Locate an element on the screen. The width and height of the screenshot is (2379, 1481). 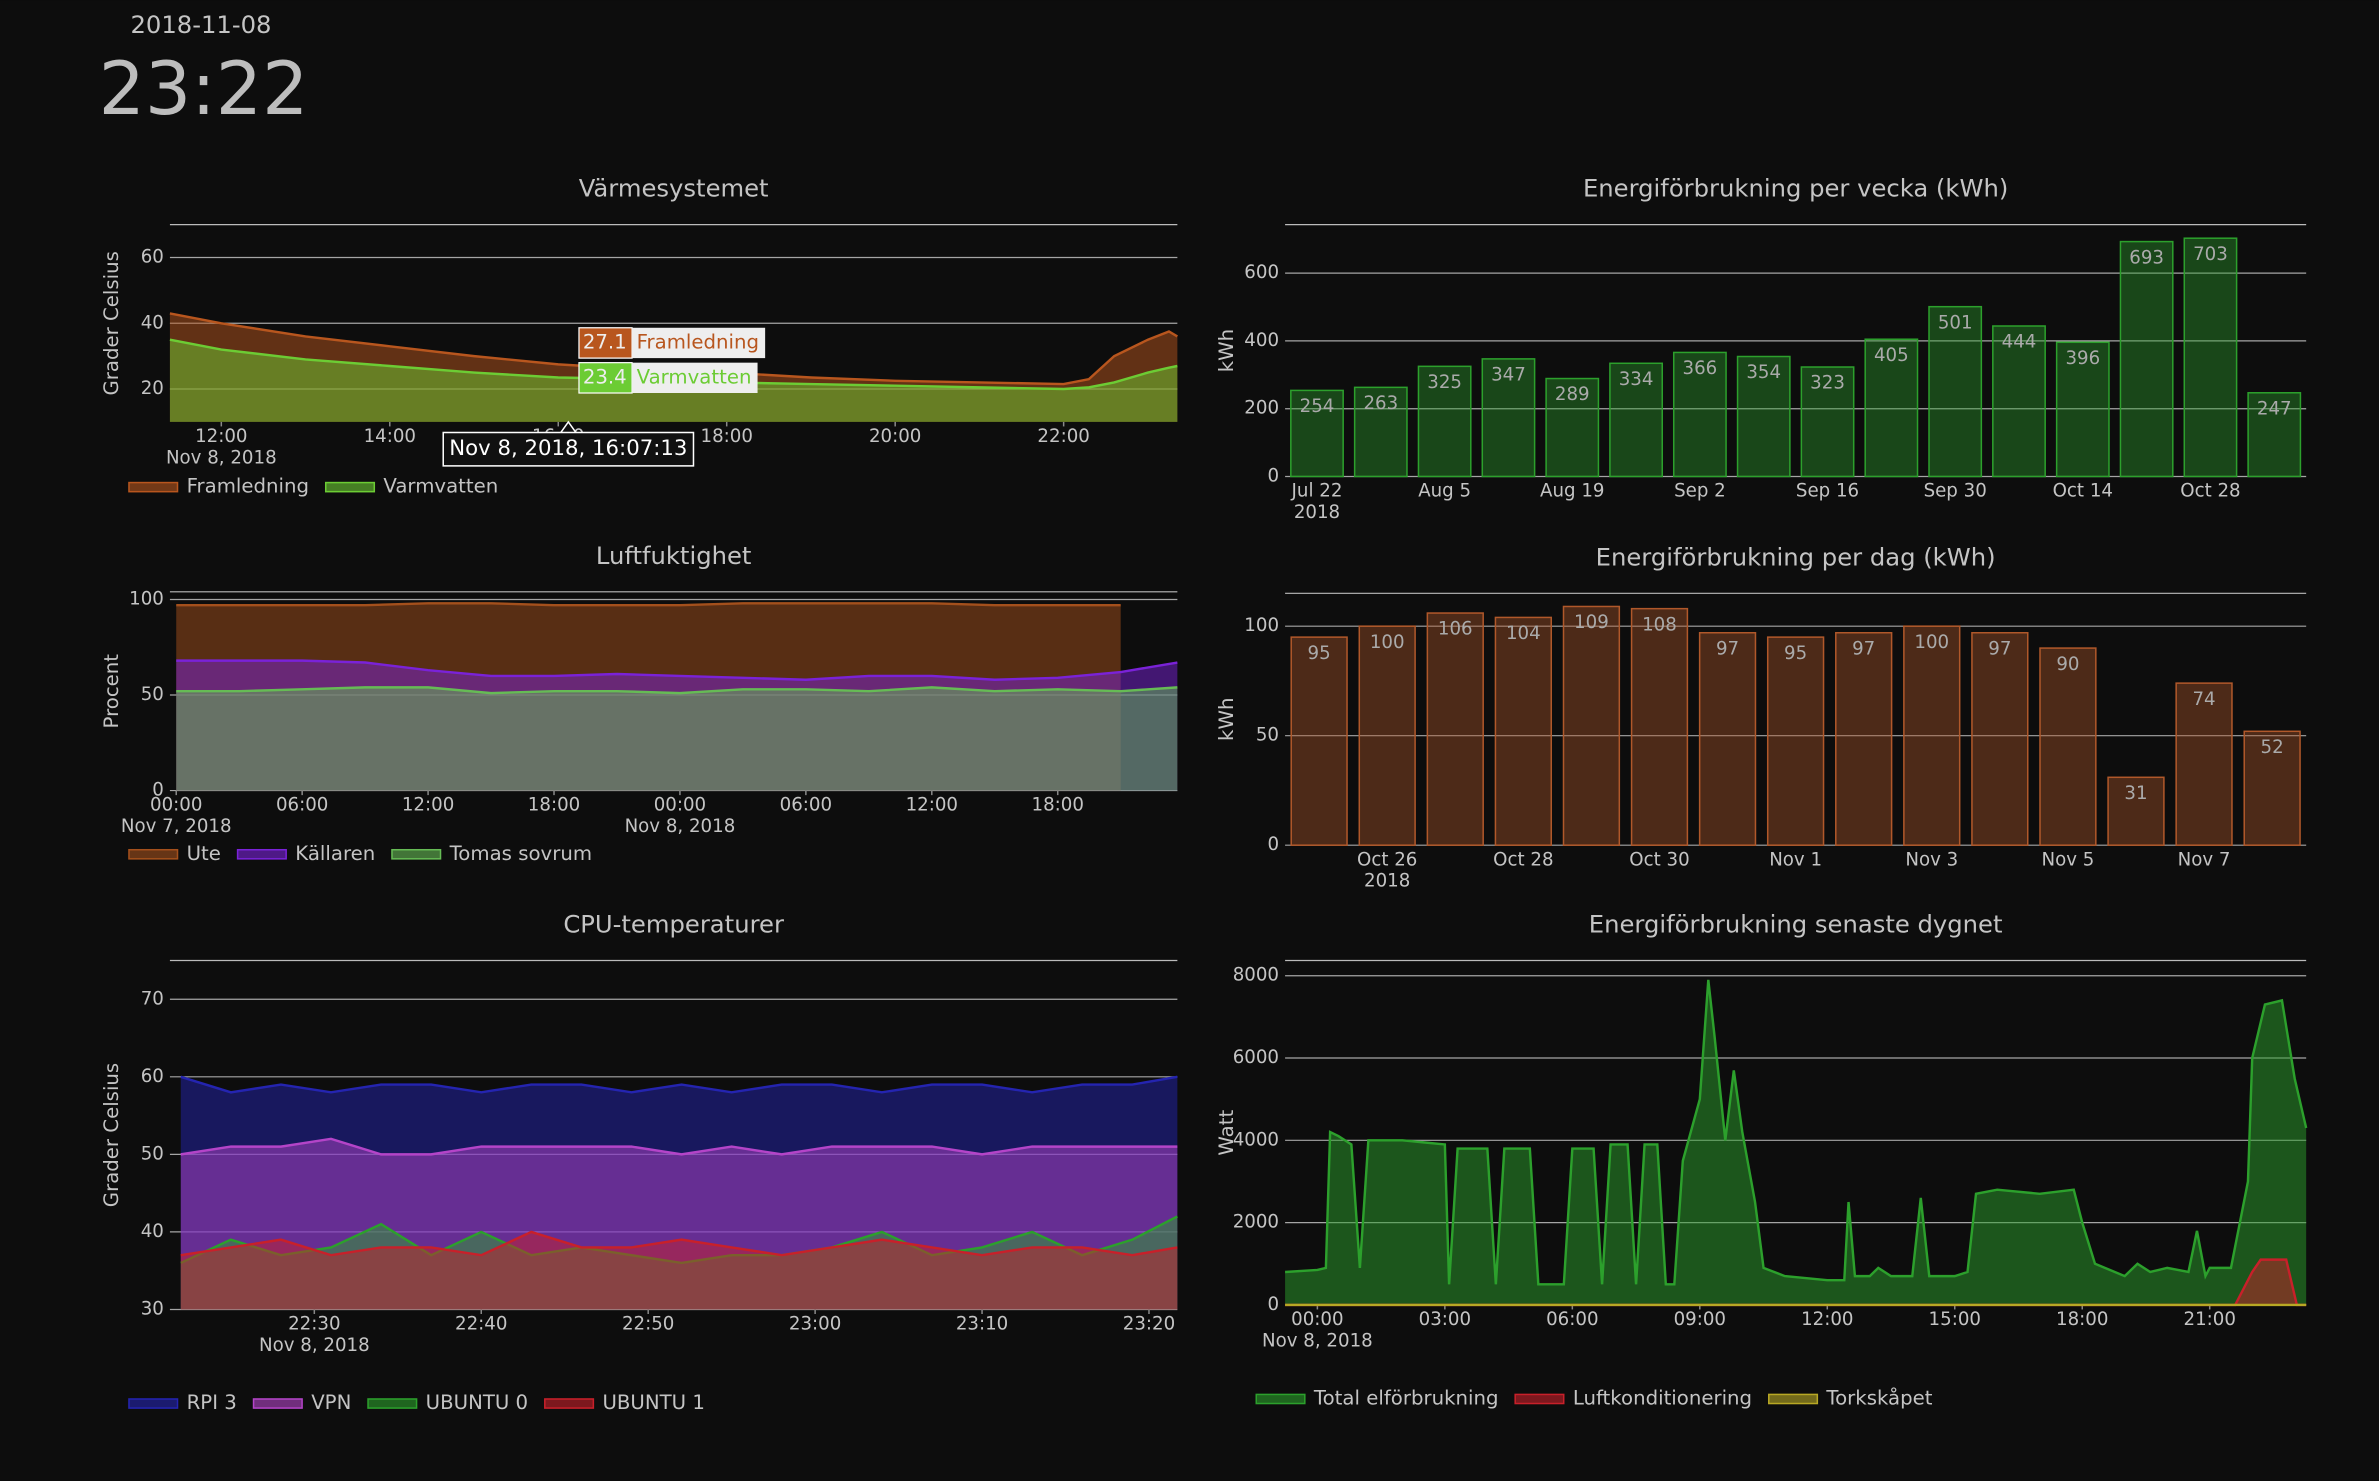
x-tick-label: Nov 1 is located at coordinates (1795, 859).